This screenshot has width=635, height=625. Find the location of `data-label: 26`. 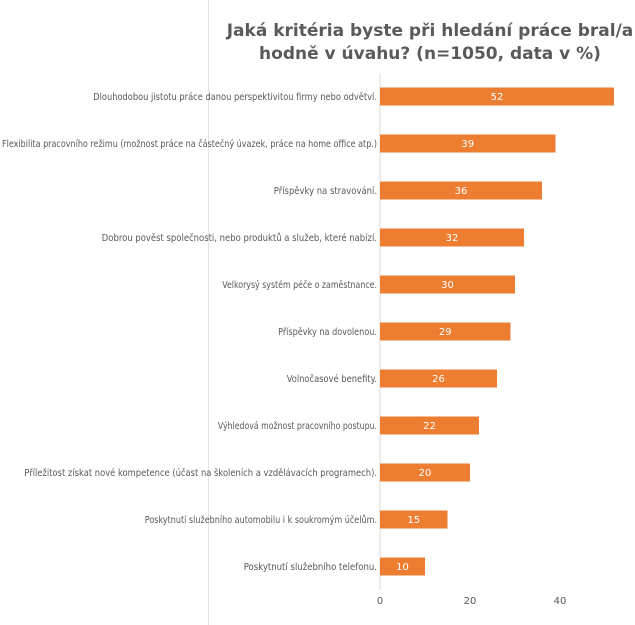

data-label: 26 is located at coordinates (438, 379).